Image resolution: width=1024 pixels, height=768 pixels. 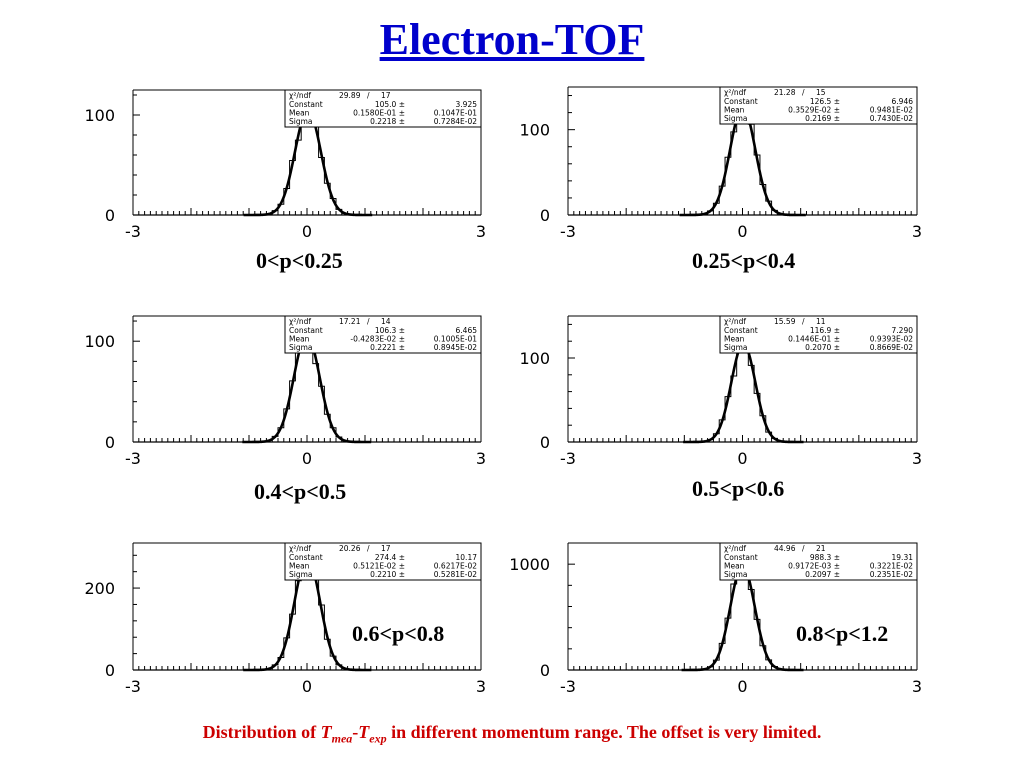 What do you see at coordinates (455, 566) in the screenshot?
I see `stats-param-error: 0.6217E-02` at bounding box center [455, 566].